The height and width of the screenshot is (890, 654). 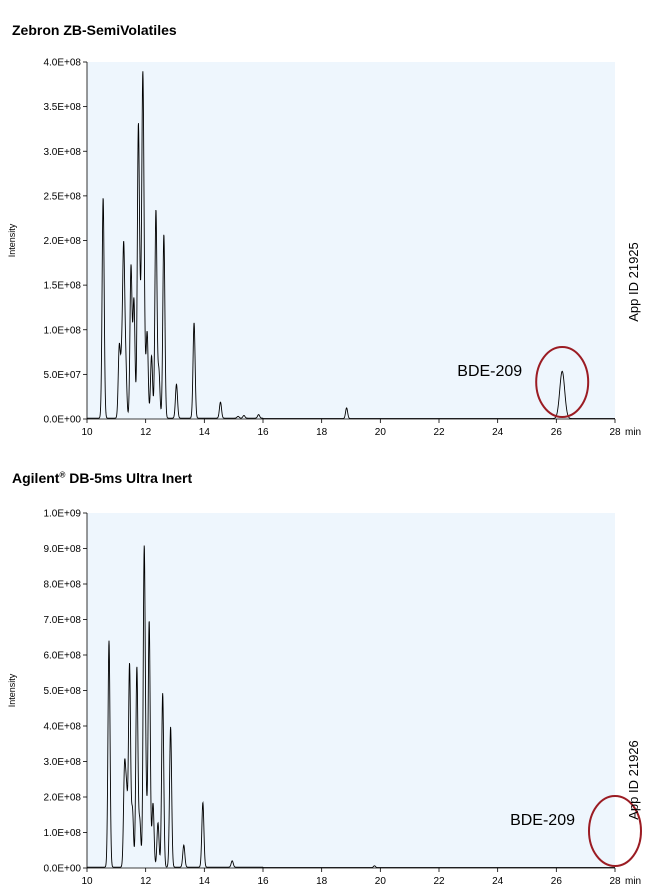 I want to click on y-tick-label: 1.0E+09, so click(x=62, y=514).